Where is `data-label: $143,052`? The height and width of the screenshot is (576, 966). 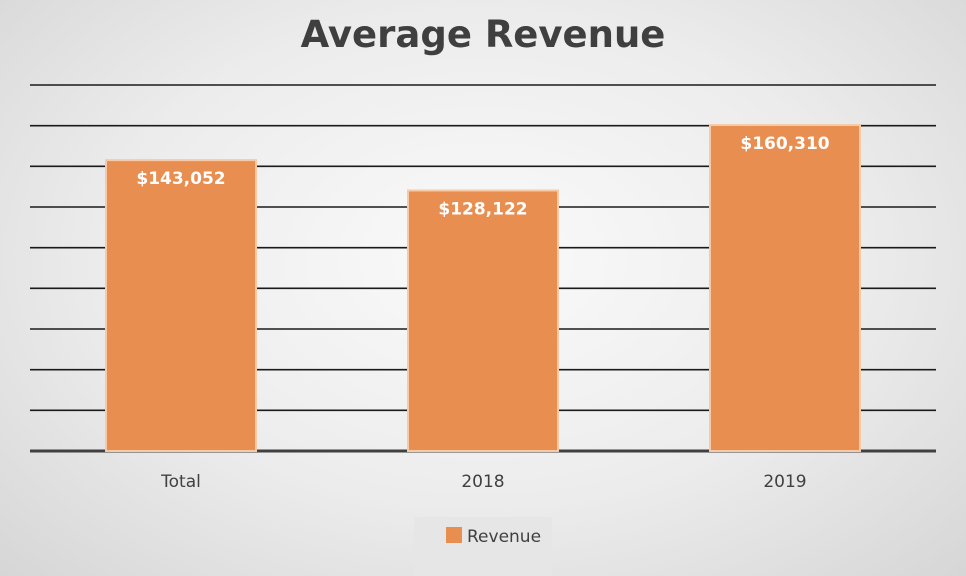
data-label: $143,052 is located at coordinates (180, 179).